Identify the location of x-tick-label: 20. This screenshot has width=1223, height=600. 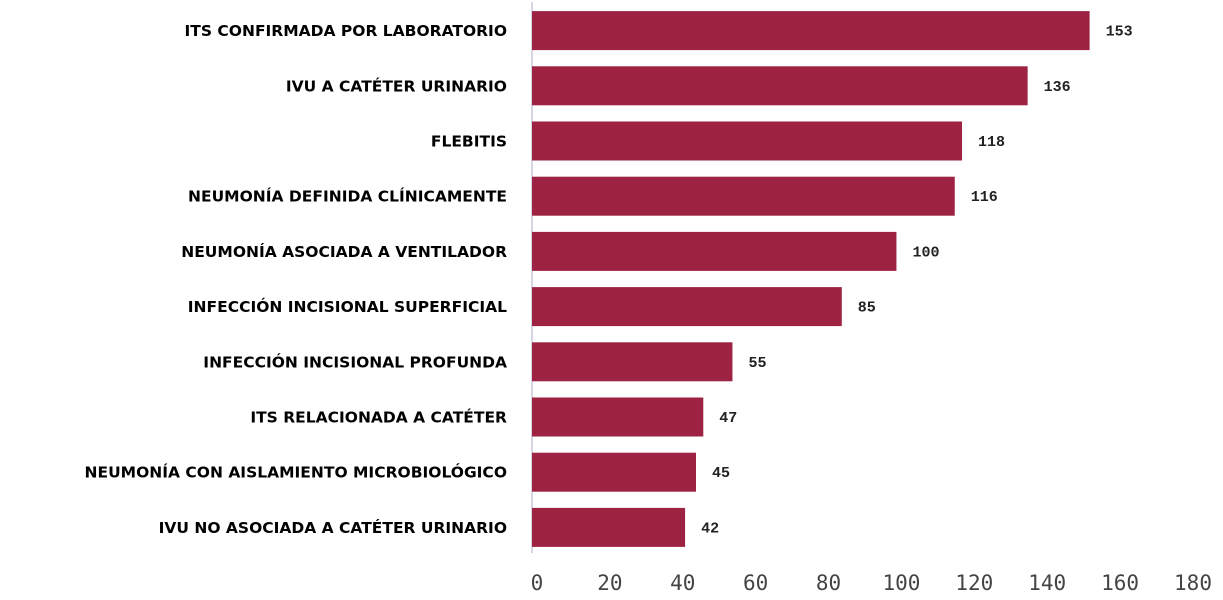
(609, 583).